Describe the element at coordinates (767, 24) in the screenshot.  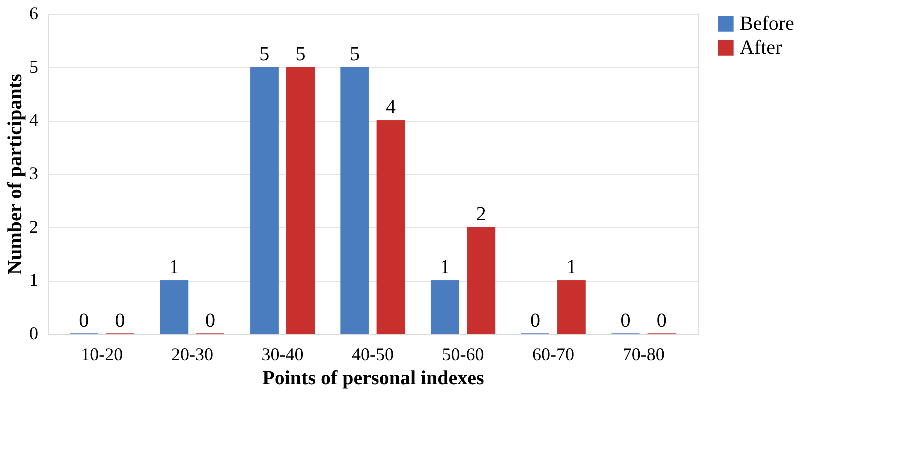
I see `legend-label: Before` at that location.